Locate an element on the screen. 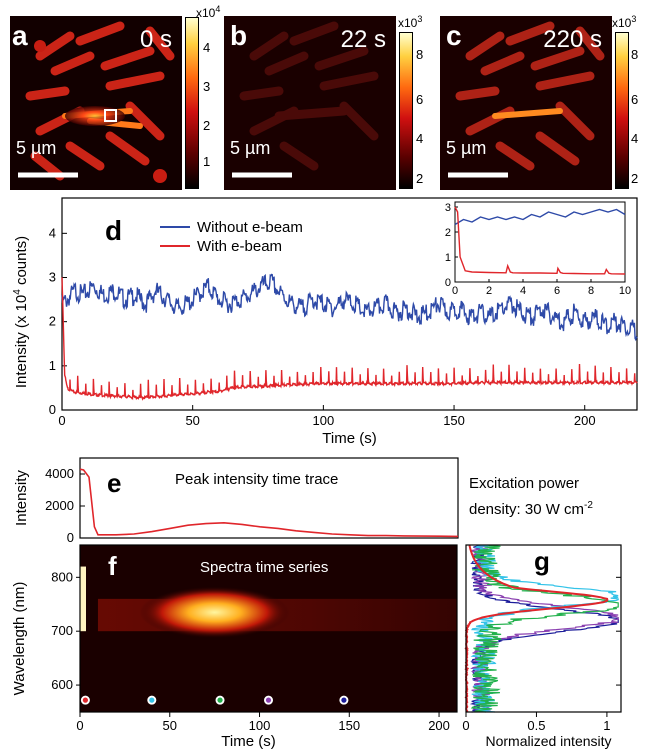  inset-y-tick-label: 3 is located at coordinates (448, 208).